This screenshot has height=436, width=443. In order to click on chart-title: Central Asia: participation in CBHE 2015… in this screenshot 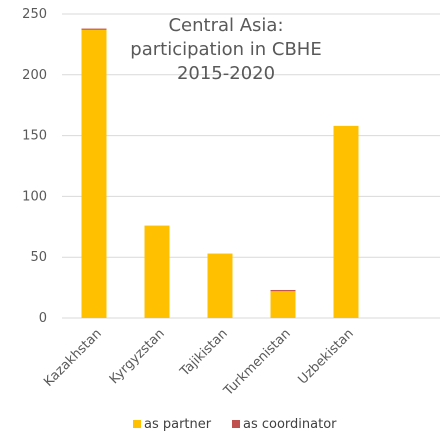, I will do `click(225, 49)`.